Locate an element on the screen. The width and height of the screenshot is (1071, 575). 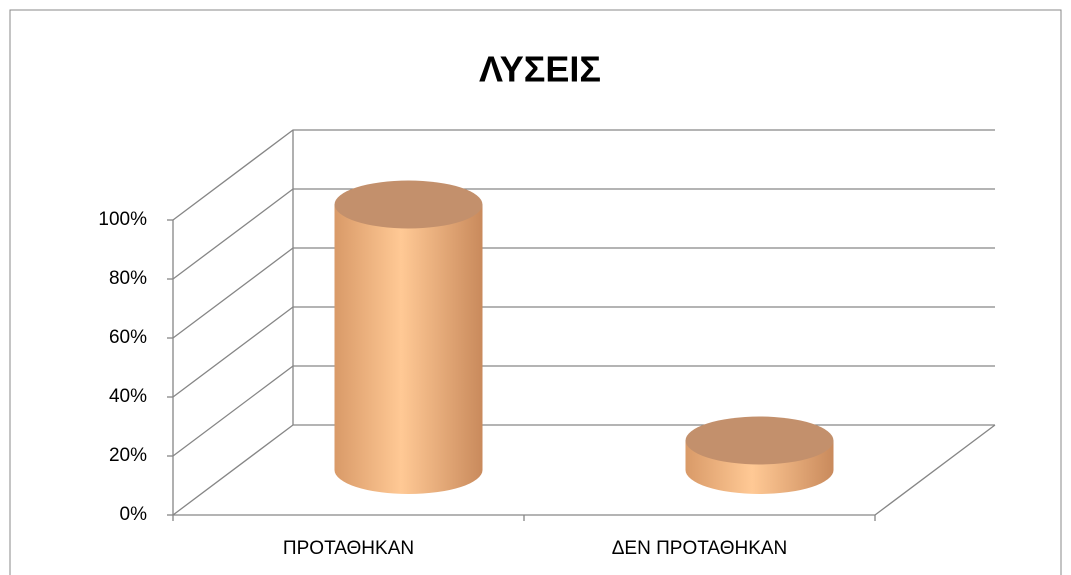
y-tick-label: 80% is located at coordinates (128, 278).